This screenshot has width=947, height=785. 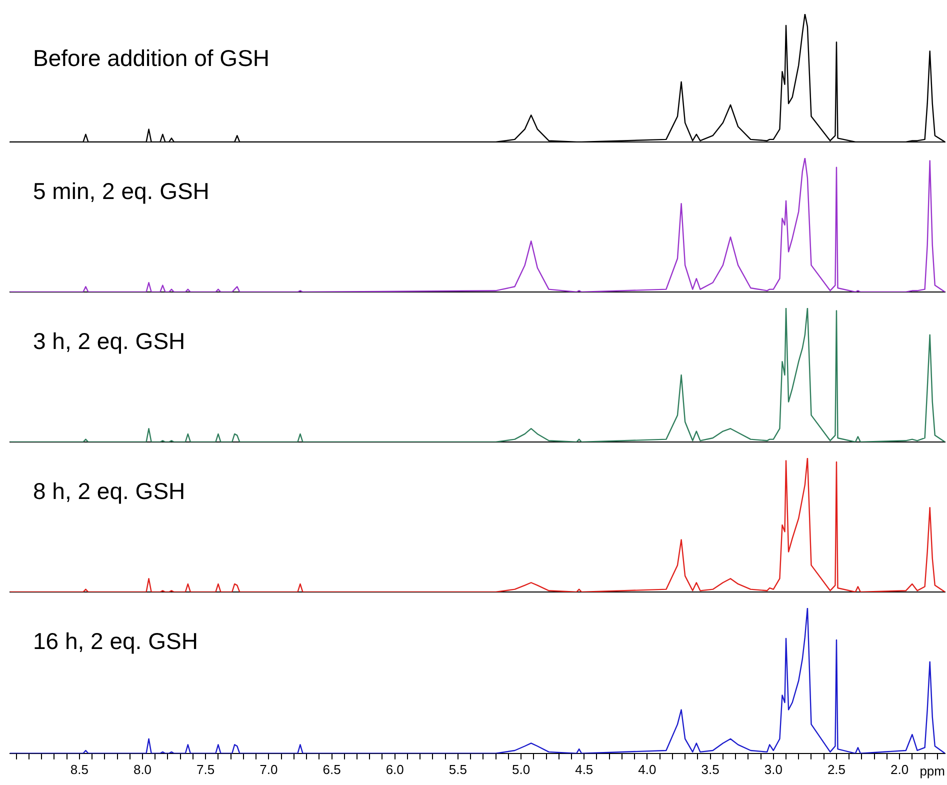 I want to click on text: 8 h, 2 eq. GSH, so click(x=109, y=491).